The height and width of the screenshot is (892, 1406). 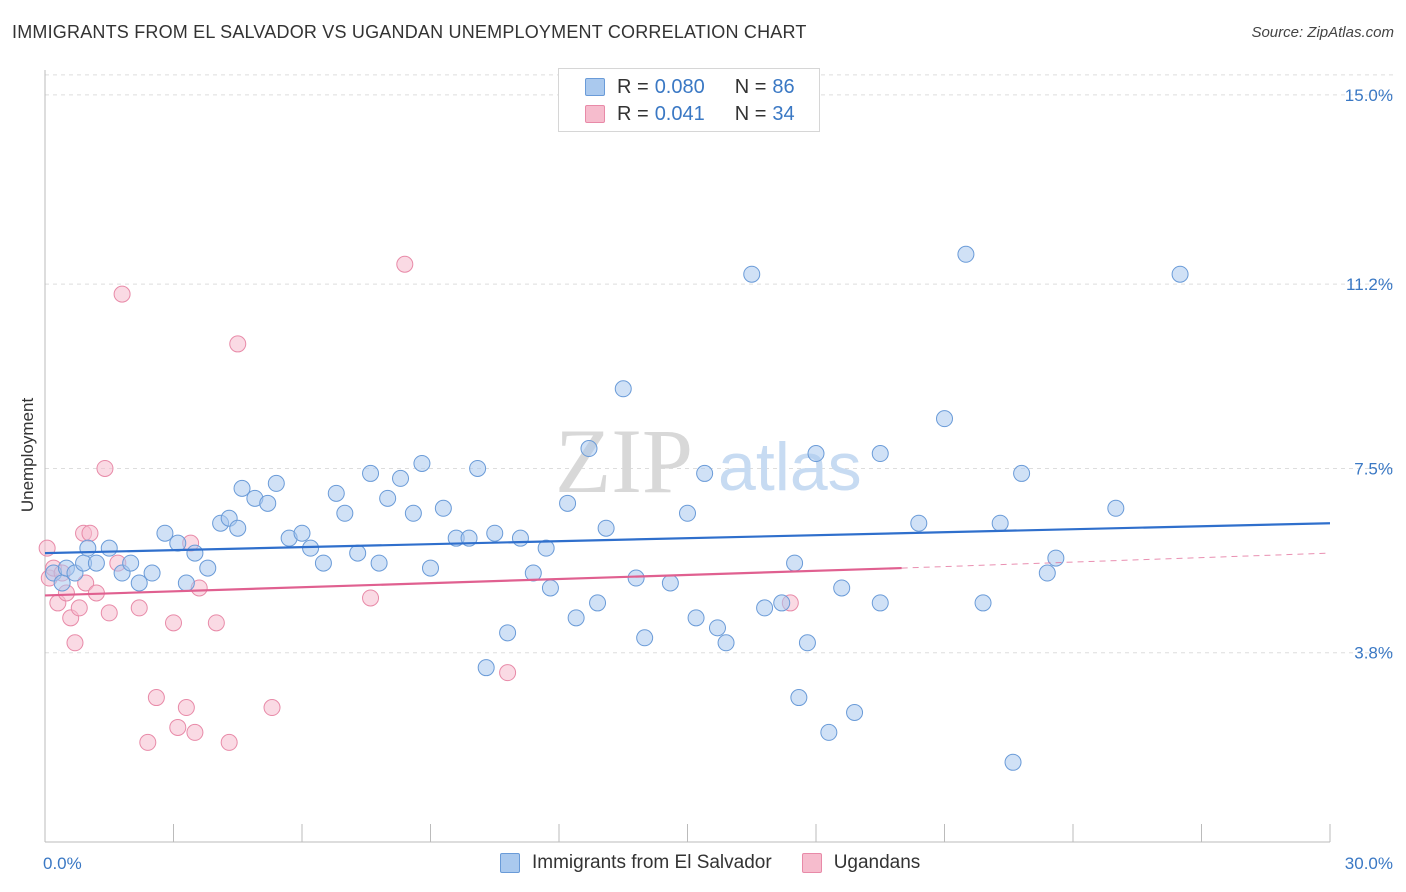 I want to click on trend-lines, so click(x=687, y=559).